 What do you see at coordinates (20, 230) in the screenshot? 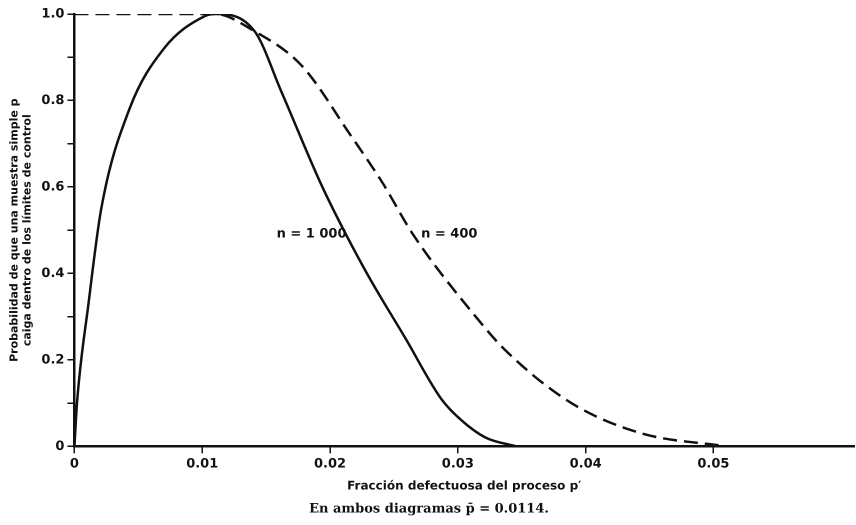
I see `y-axis-title: Probabilidad de que una muestra simple p caiga dentro de los límites de control` at bounding box center [20, 230].